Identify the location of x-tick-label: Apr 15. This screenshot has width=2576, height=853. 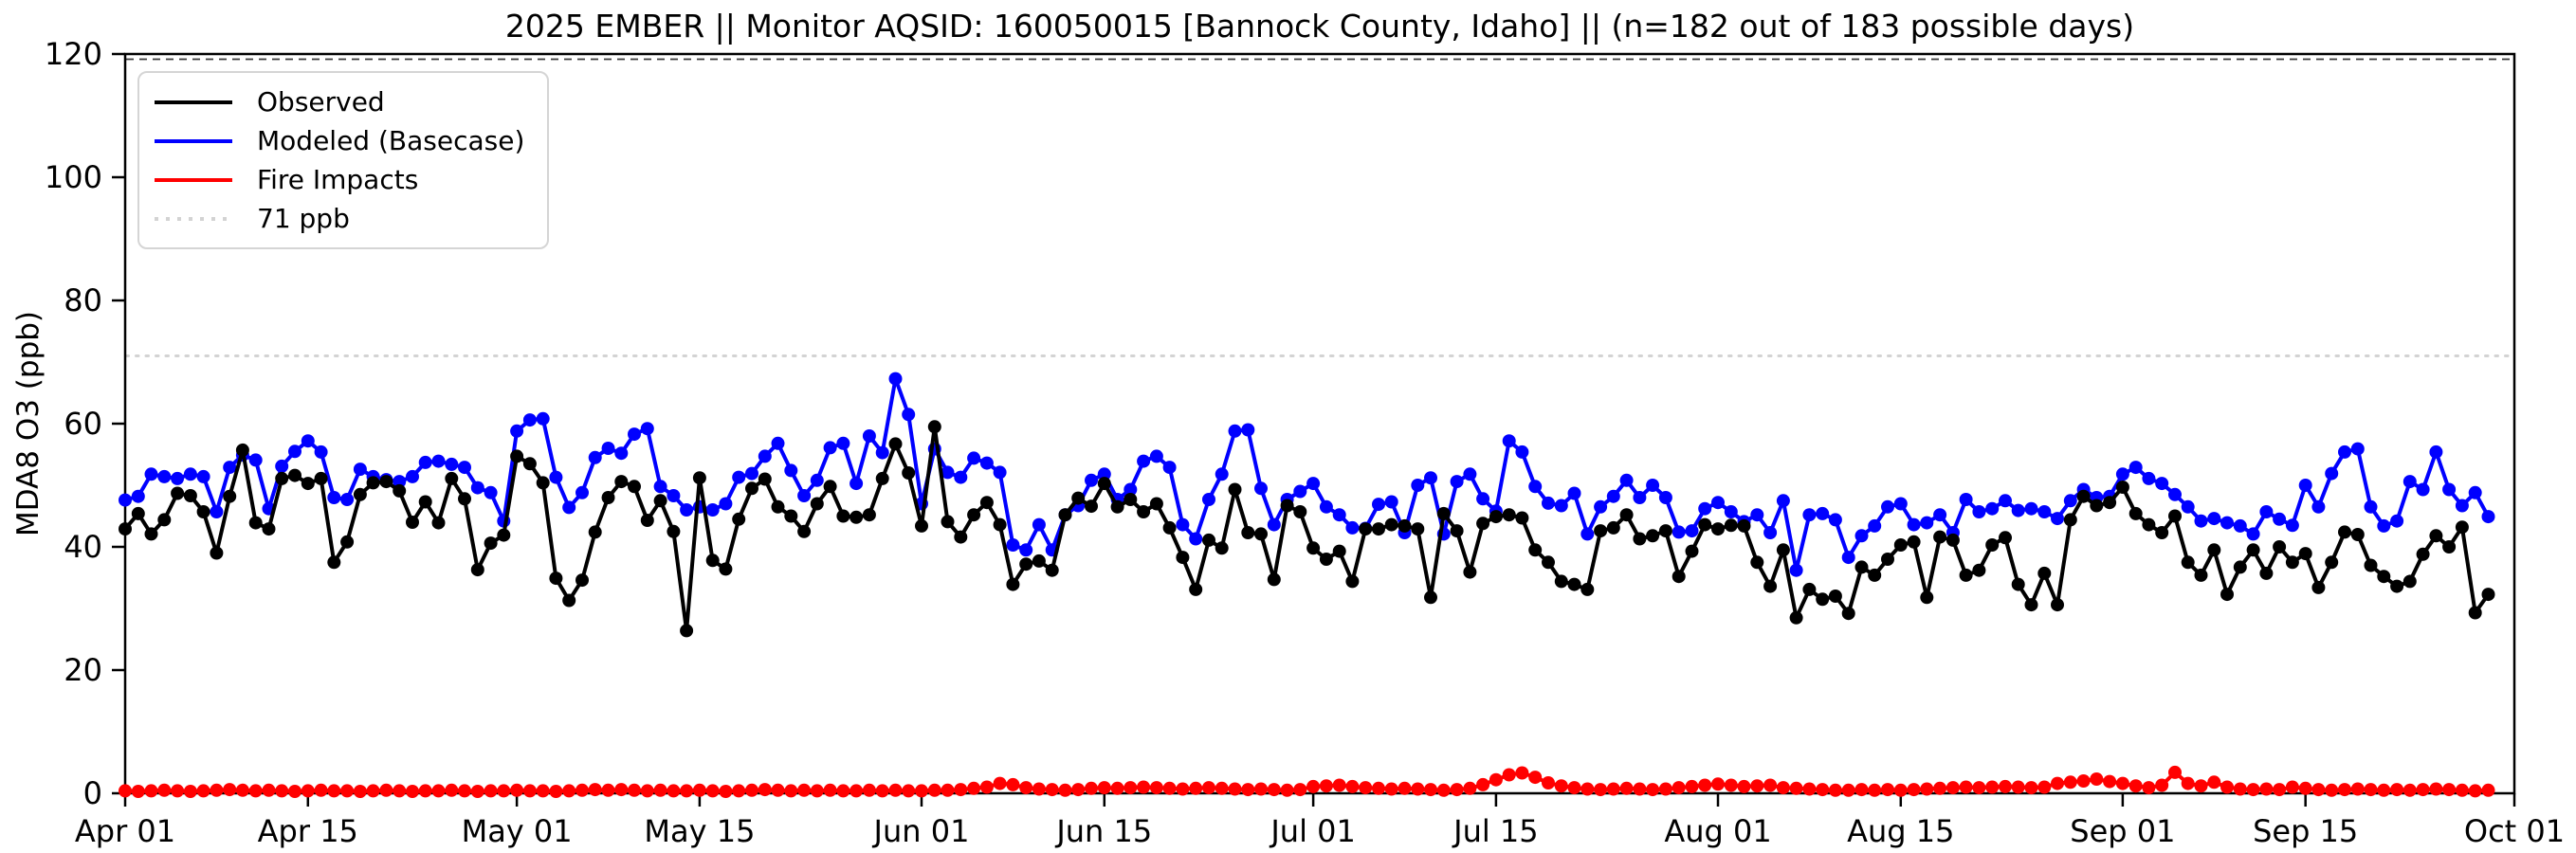
(308, 831).